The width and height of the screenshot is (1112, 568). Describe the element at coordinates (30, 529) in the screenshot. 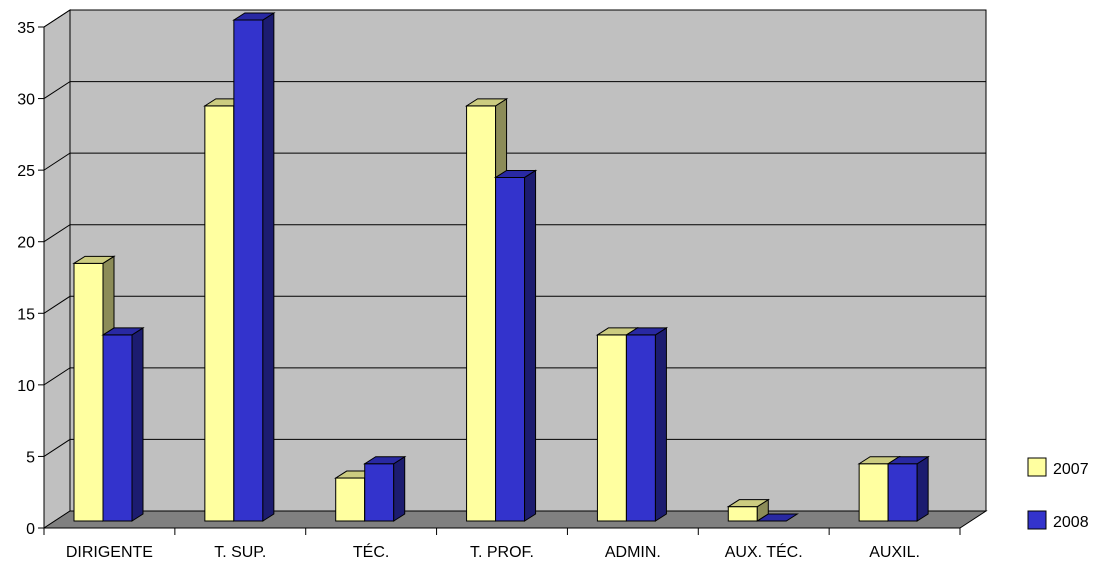

I see `y-tick-label: 0` at that location.